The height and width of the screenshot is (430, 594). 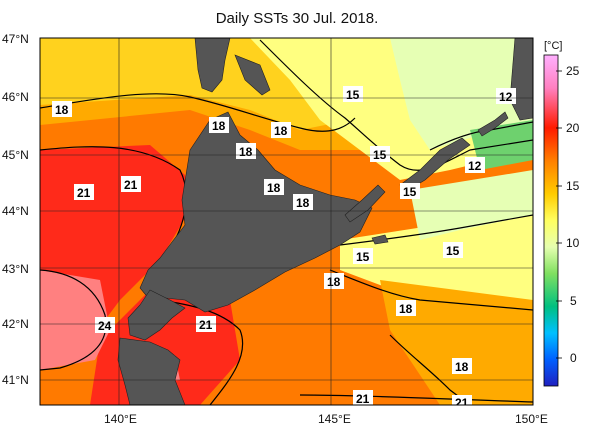 What do you see at coordinates (156, 315) in the screenshot?
I see `oshima-peninsula` at bounding box center [156, 315].